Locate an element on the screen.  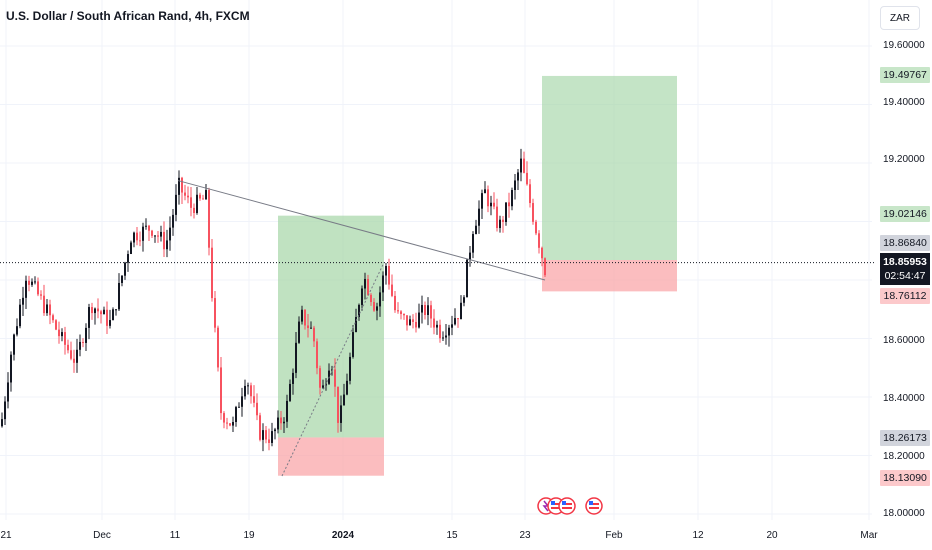
current-price-value: 18.85953 is located at coordinates (905, 262).